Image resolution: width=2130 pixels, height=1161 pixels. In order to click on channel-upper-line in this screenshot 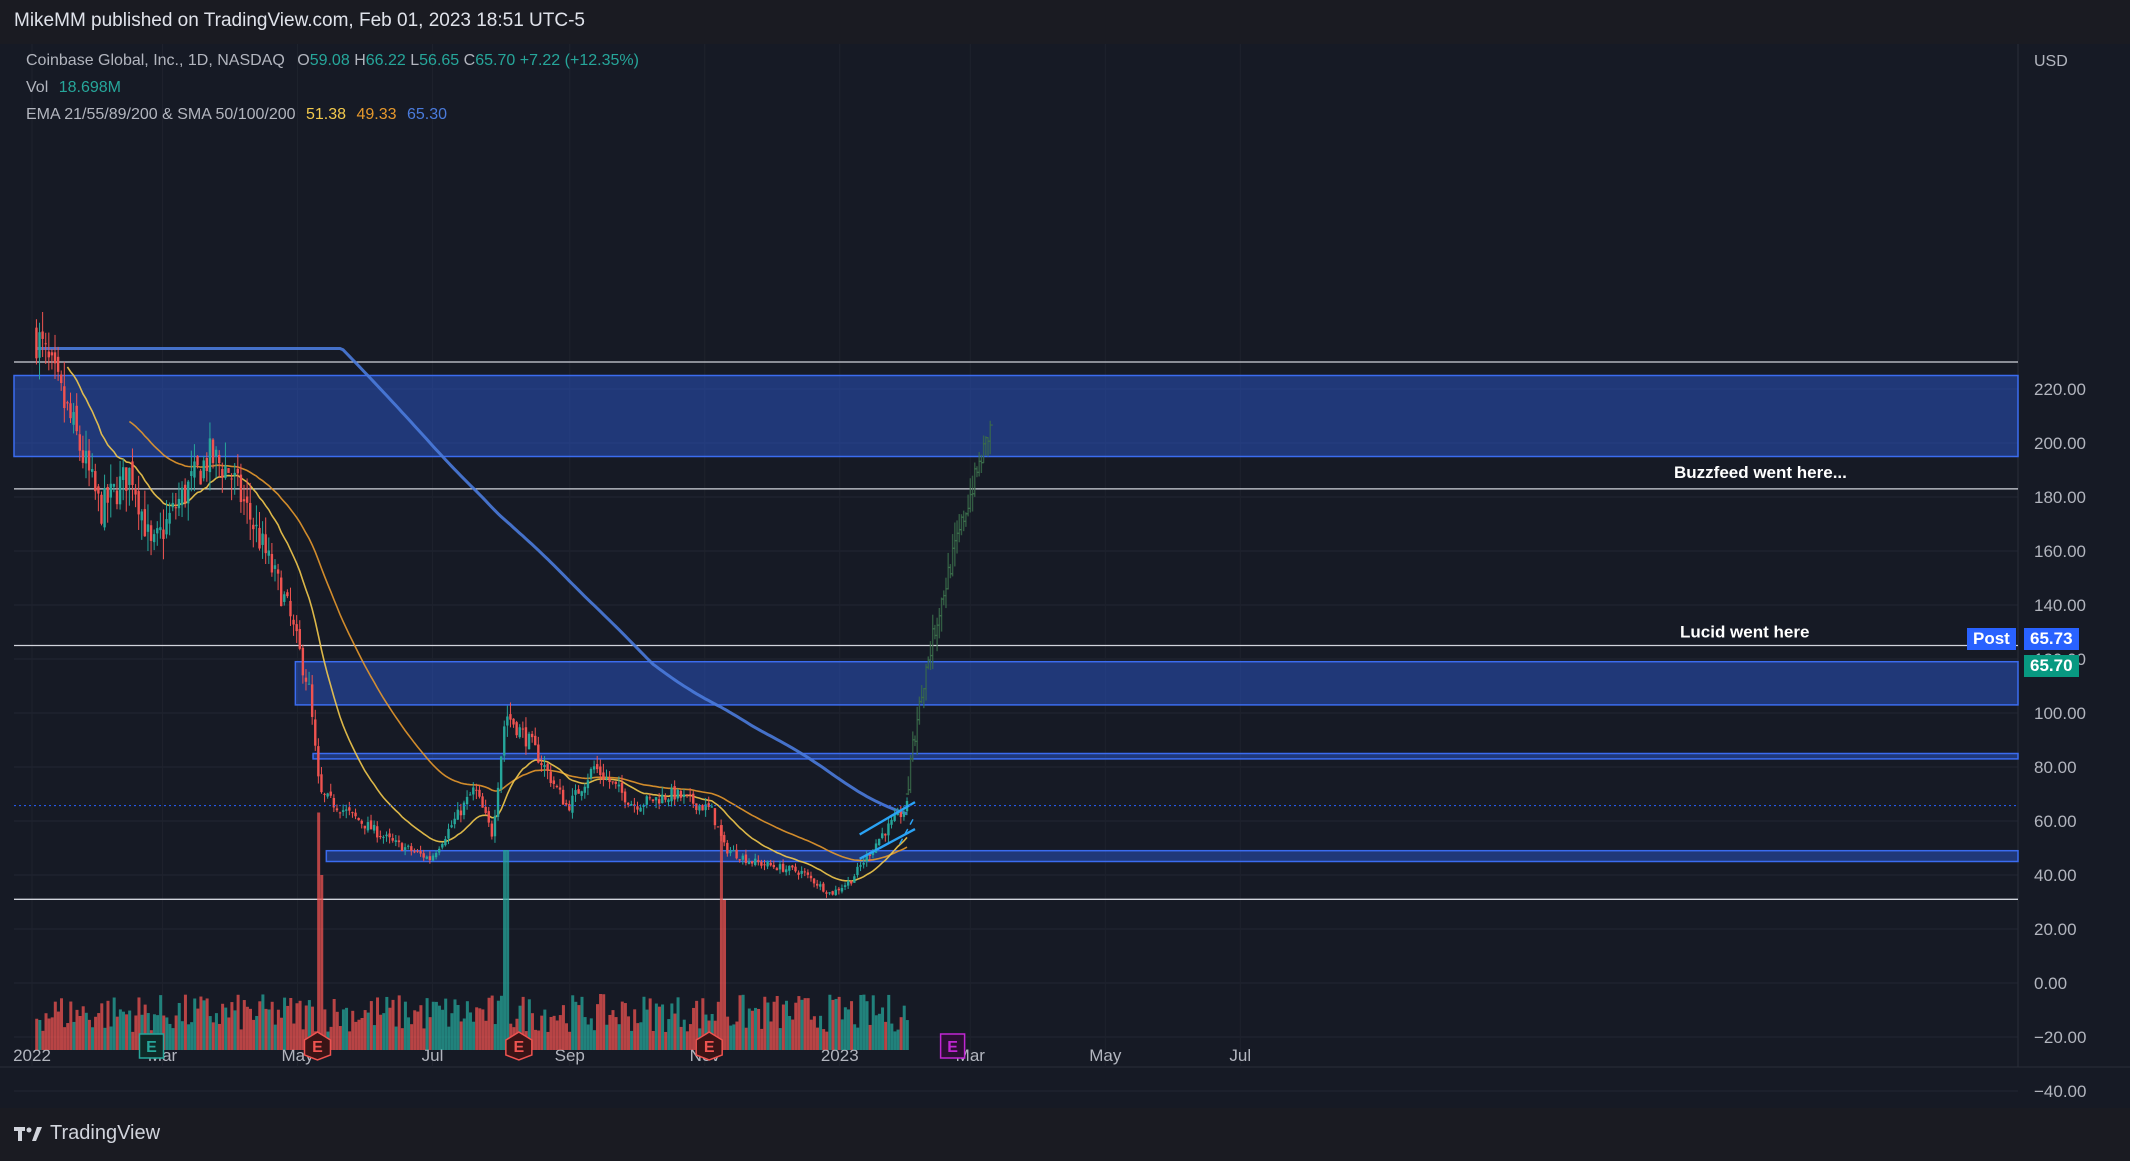, I will do `click(887, 818)`.